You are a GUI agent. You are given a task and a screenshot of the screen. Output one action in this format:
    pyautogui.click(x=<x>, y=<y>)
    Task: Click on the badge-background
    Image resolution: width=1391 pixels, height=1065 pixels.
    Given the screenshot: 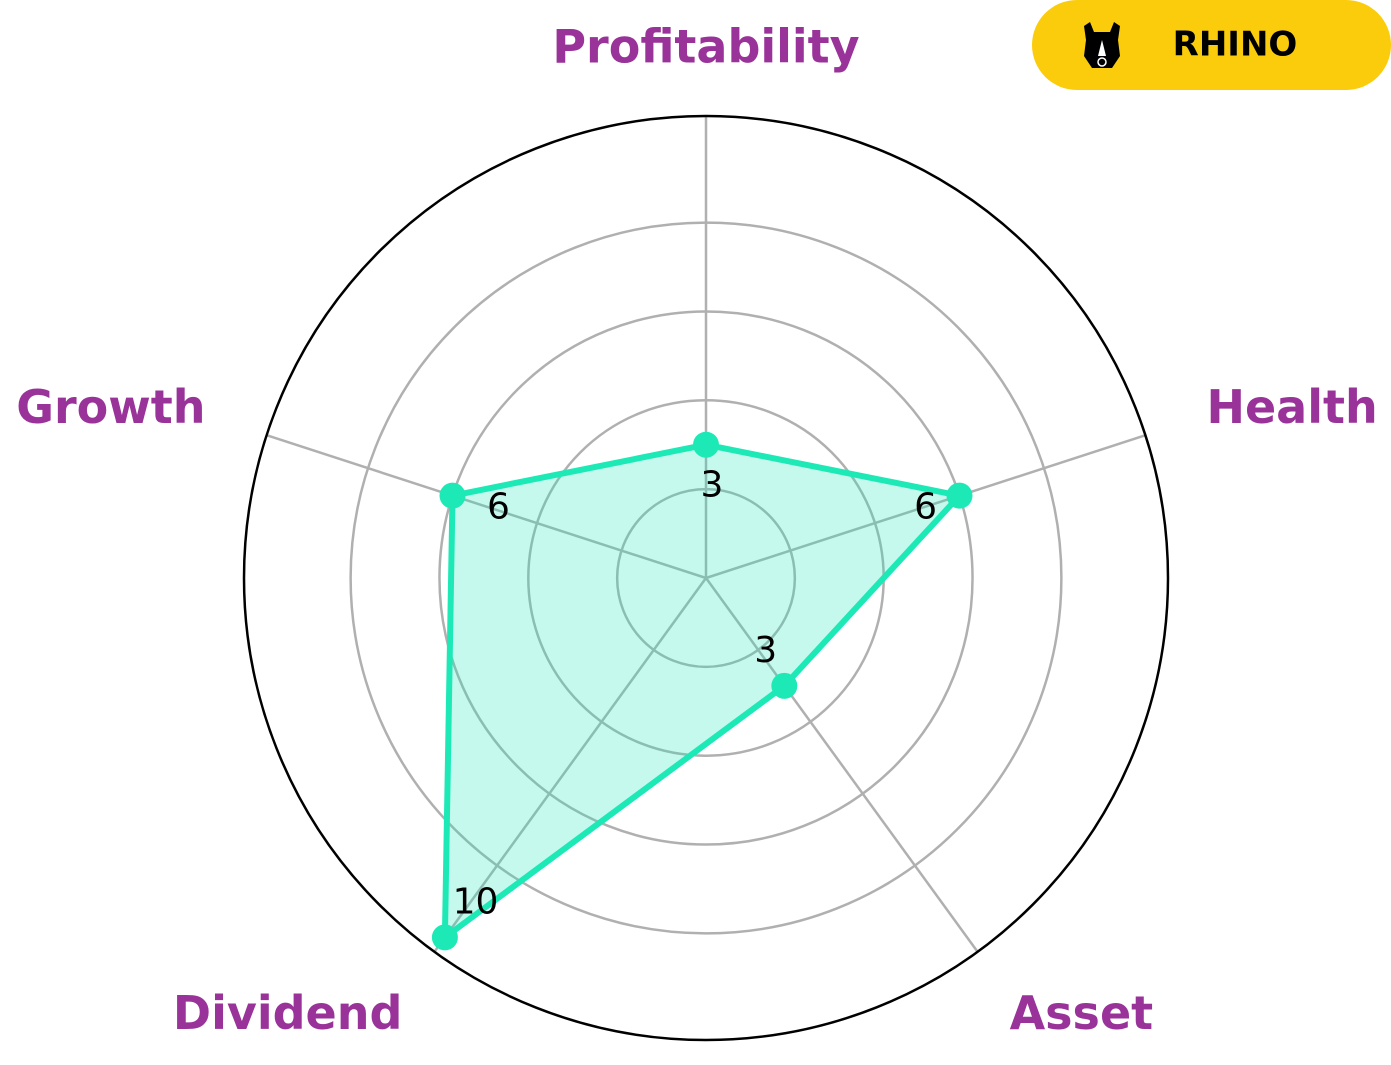 What is the action you would take?
    pyautogui.click(x=1211, y=45)
    